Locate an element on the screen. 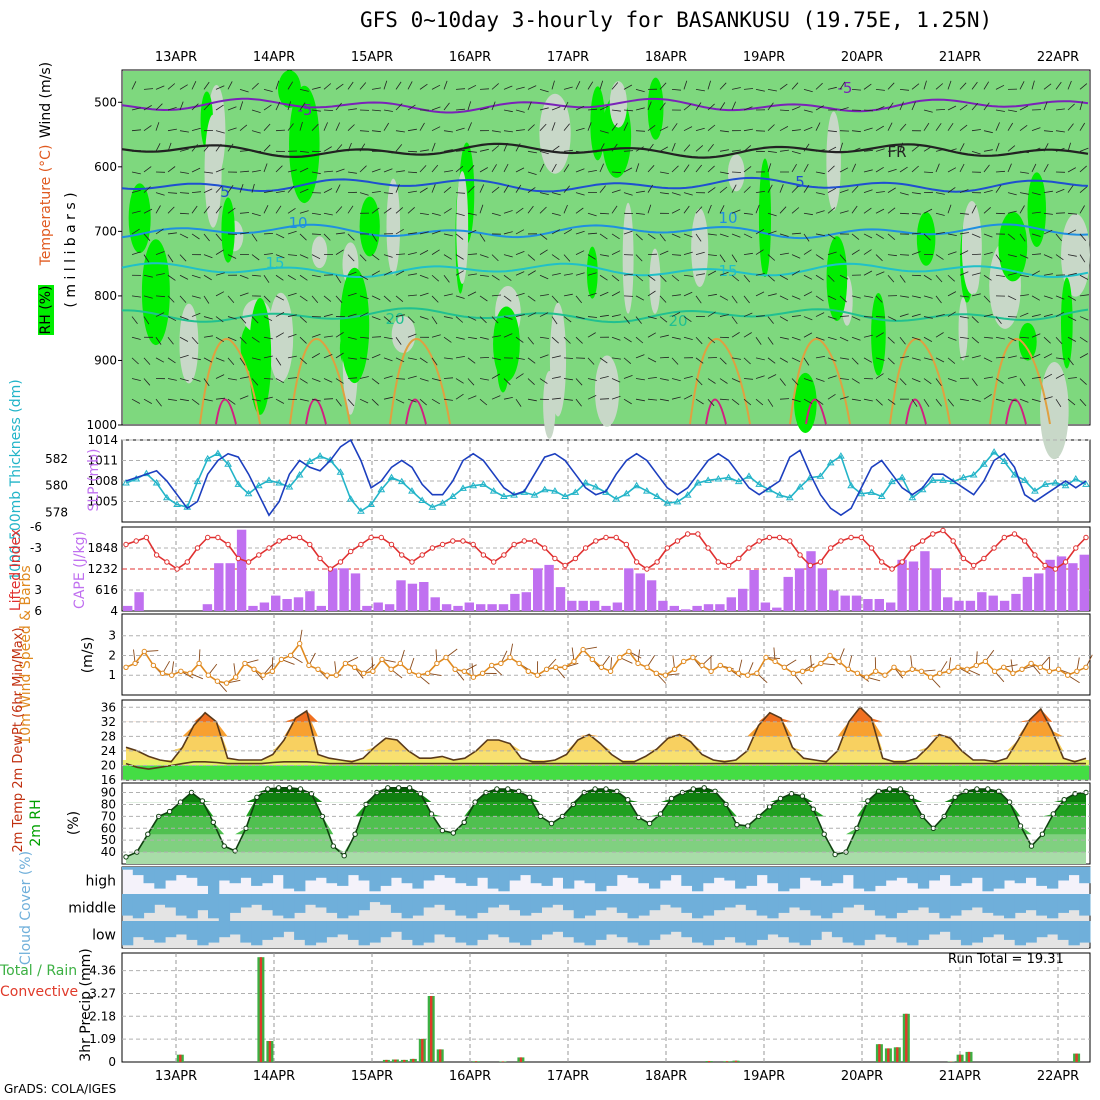 The image size is (1100, 1100). ytick-pressure: 900 is located at coordinates (105, 360).